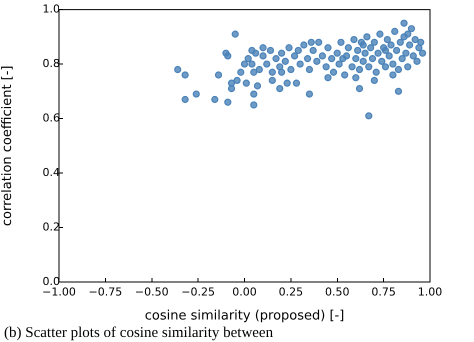  What do you see at coordinates (244, 316) in the screenshot?
I see `x-axis-title: cosine similarity (proposed) [-]` at bounding box center [244, 316].